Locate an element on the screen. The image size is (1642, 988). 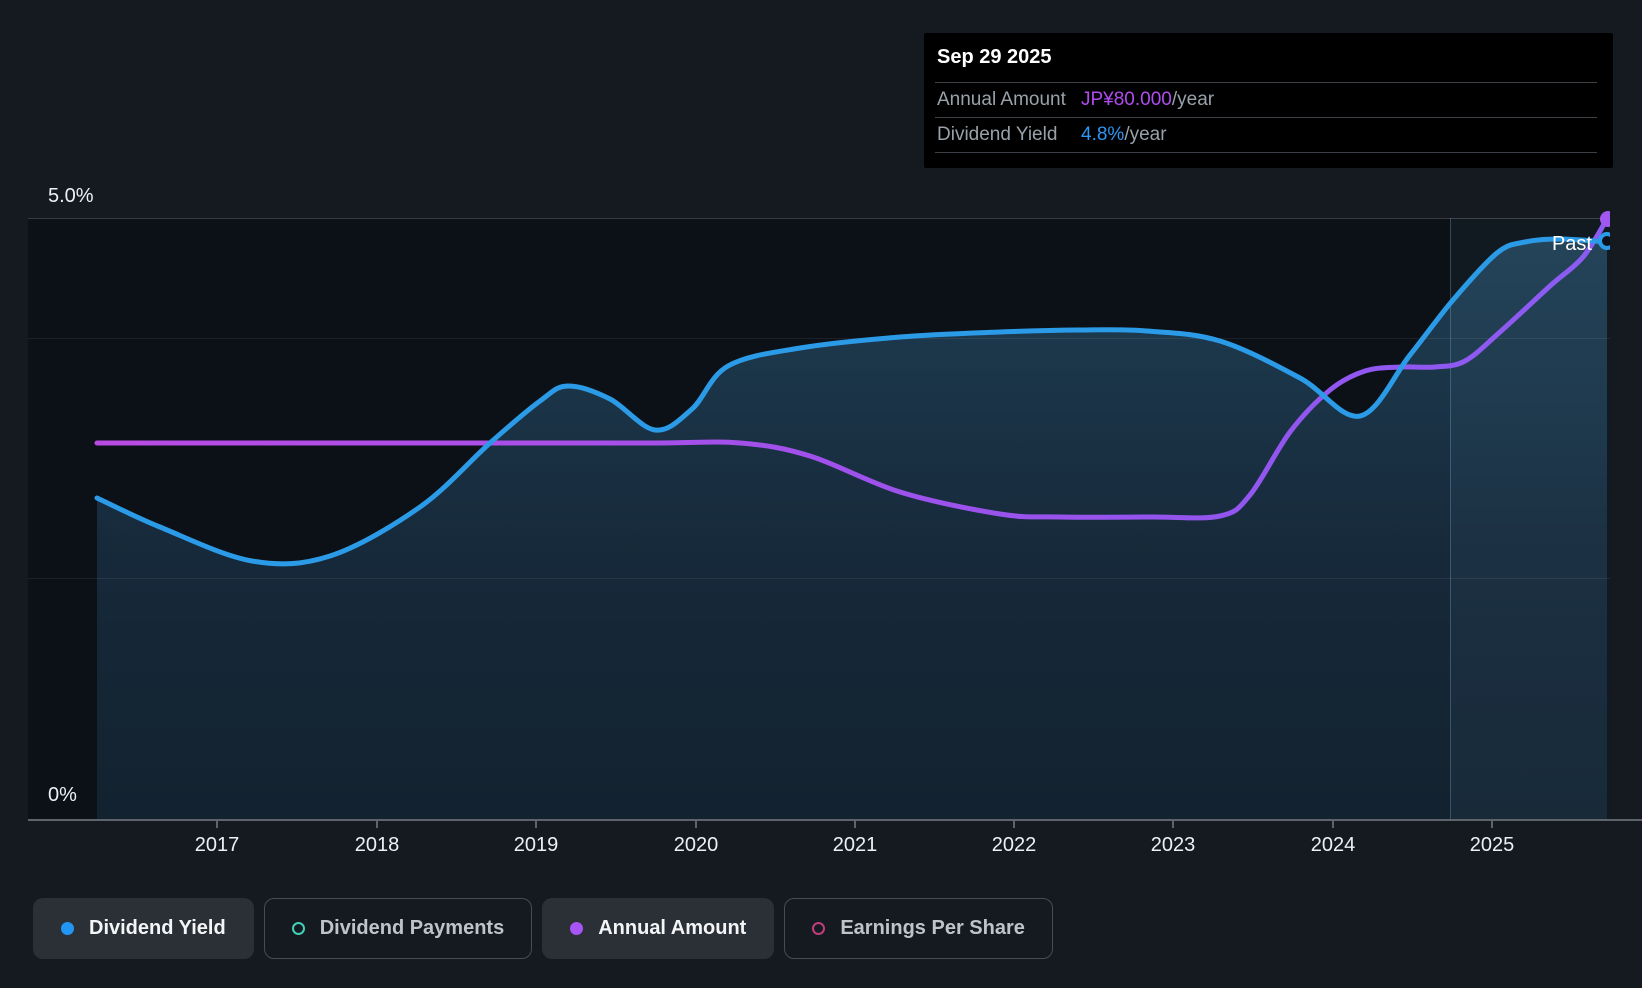
past-highlight-band is located at coordinates (1530, 519).